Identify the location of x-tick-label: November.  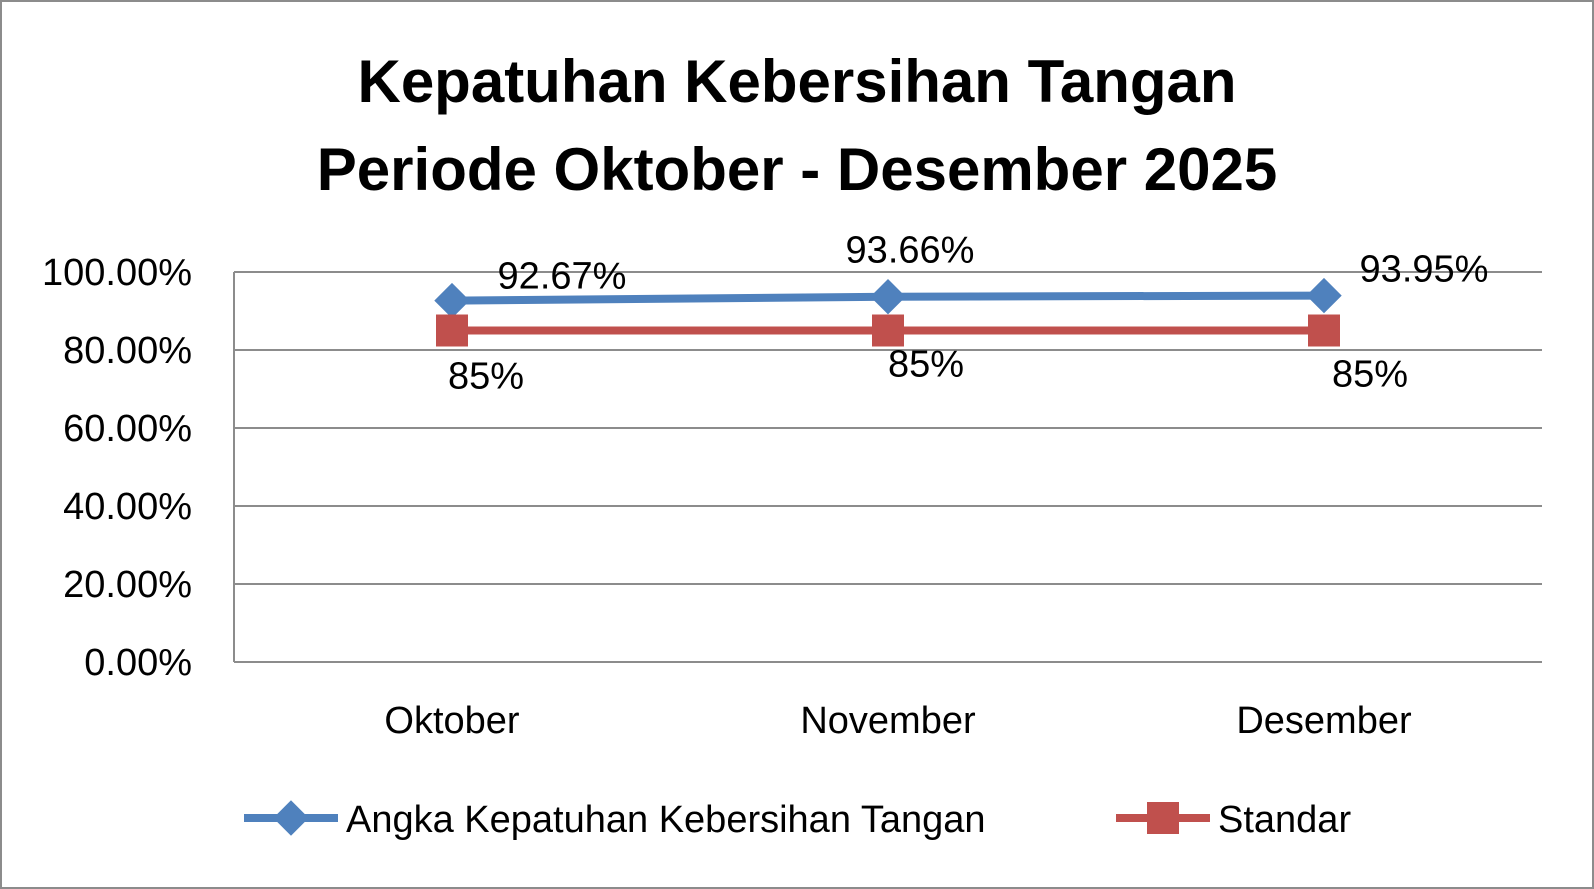
(888, 721).